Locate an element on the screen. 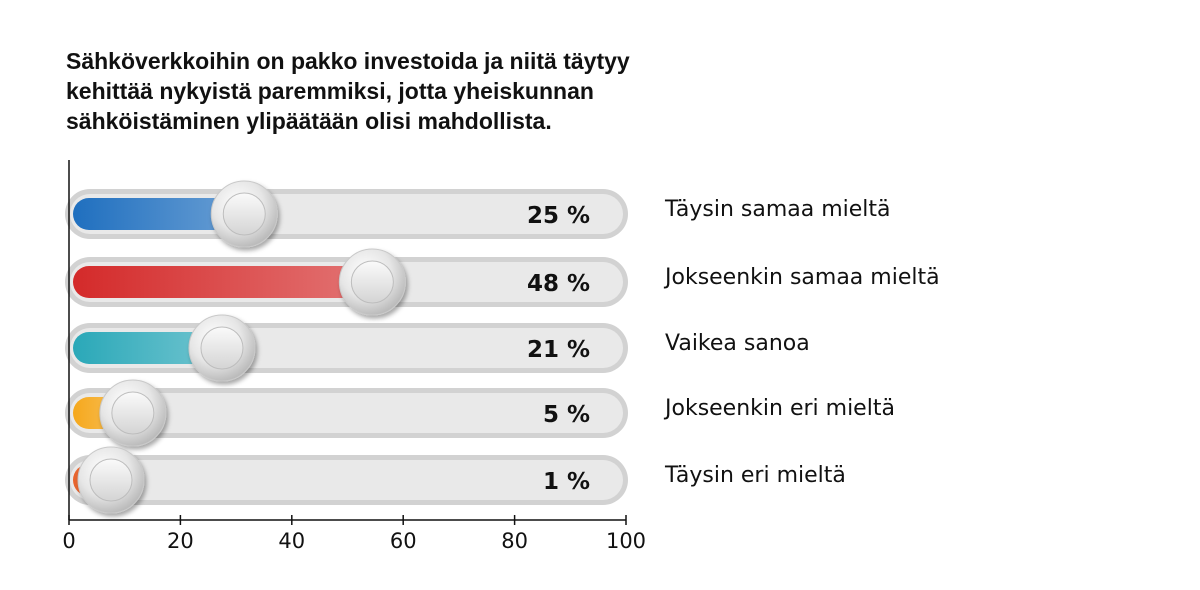 The image size is (1200, 590). bar-fills is located at coordinates (226, 347).